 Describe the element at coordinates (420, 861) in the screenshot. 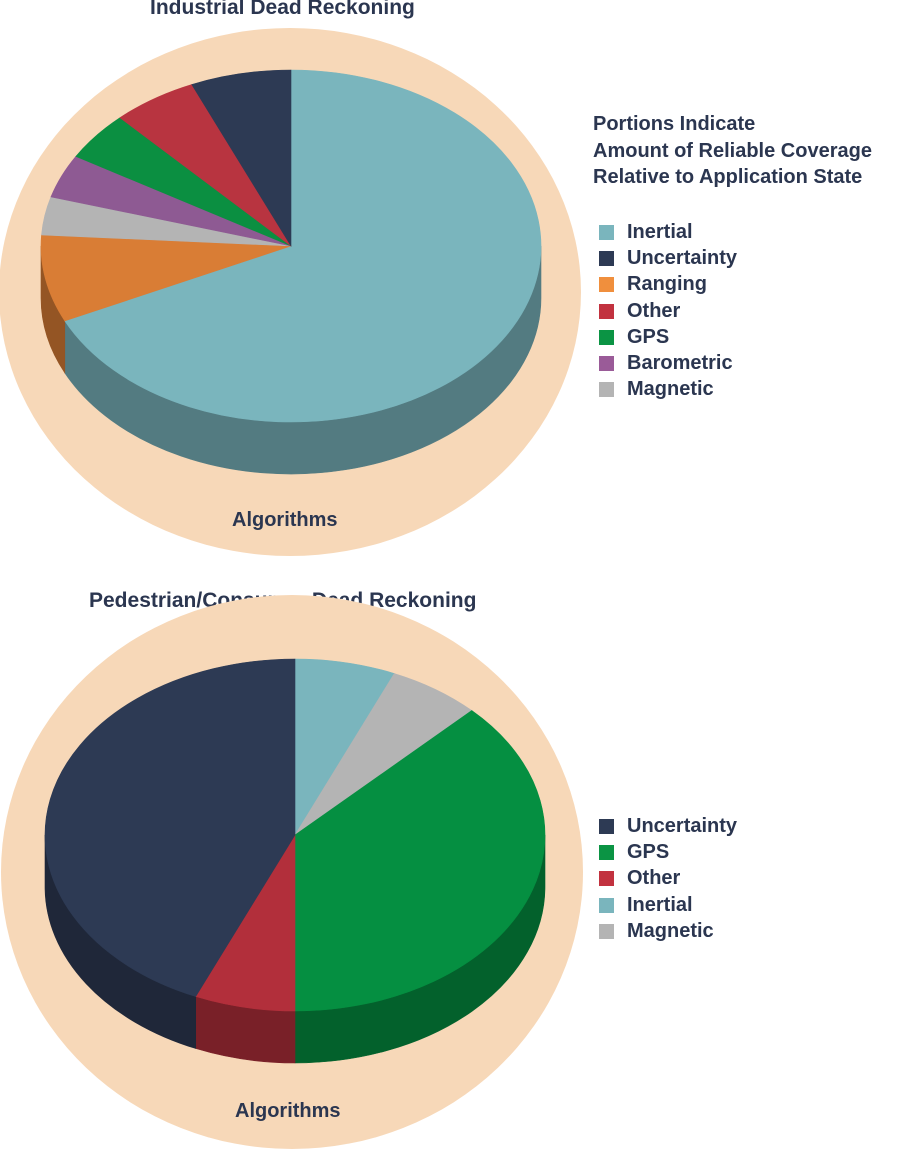

I see `chart-2-slice-gps` at that location.